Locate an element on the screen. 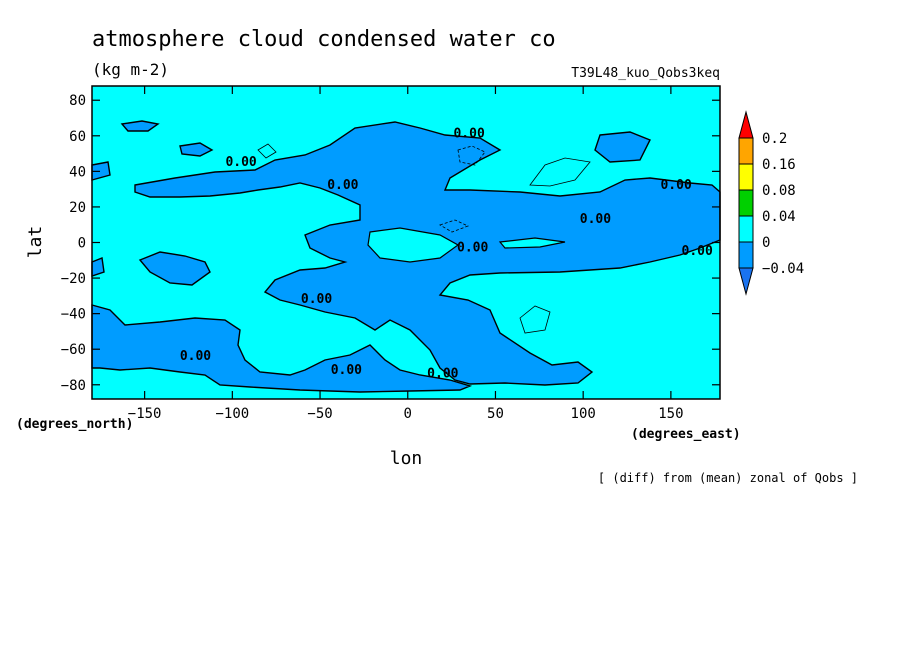 This screenshot has height=654, width=904. x-tick-label: −100 is located at coordinates (232, 414).